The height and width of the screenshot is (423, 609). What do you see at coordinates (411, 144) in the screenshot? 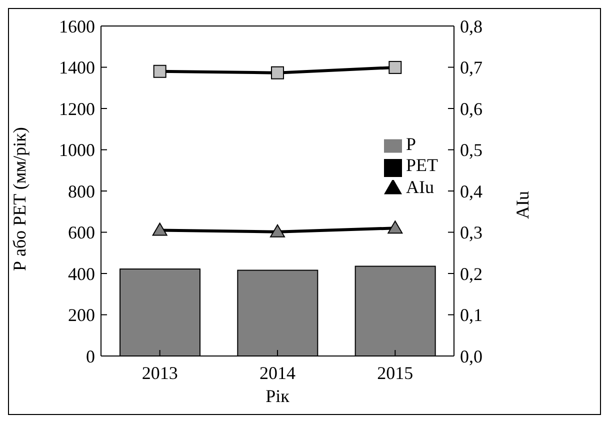
I see `legend-label: P` at bounding box center [411, 144].